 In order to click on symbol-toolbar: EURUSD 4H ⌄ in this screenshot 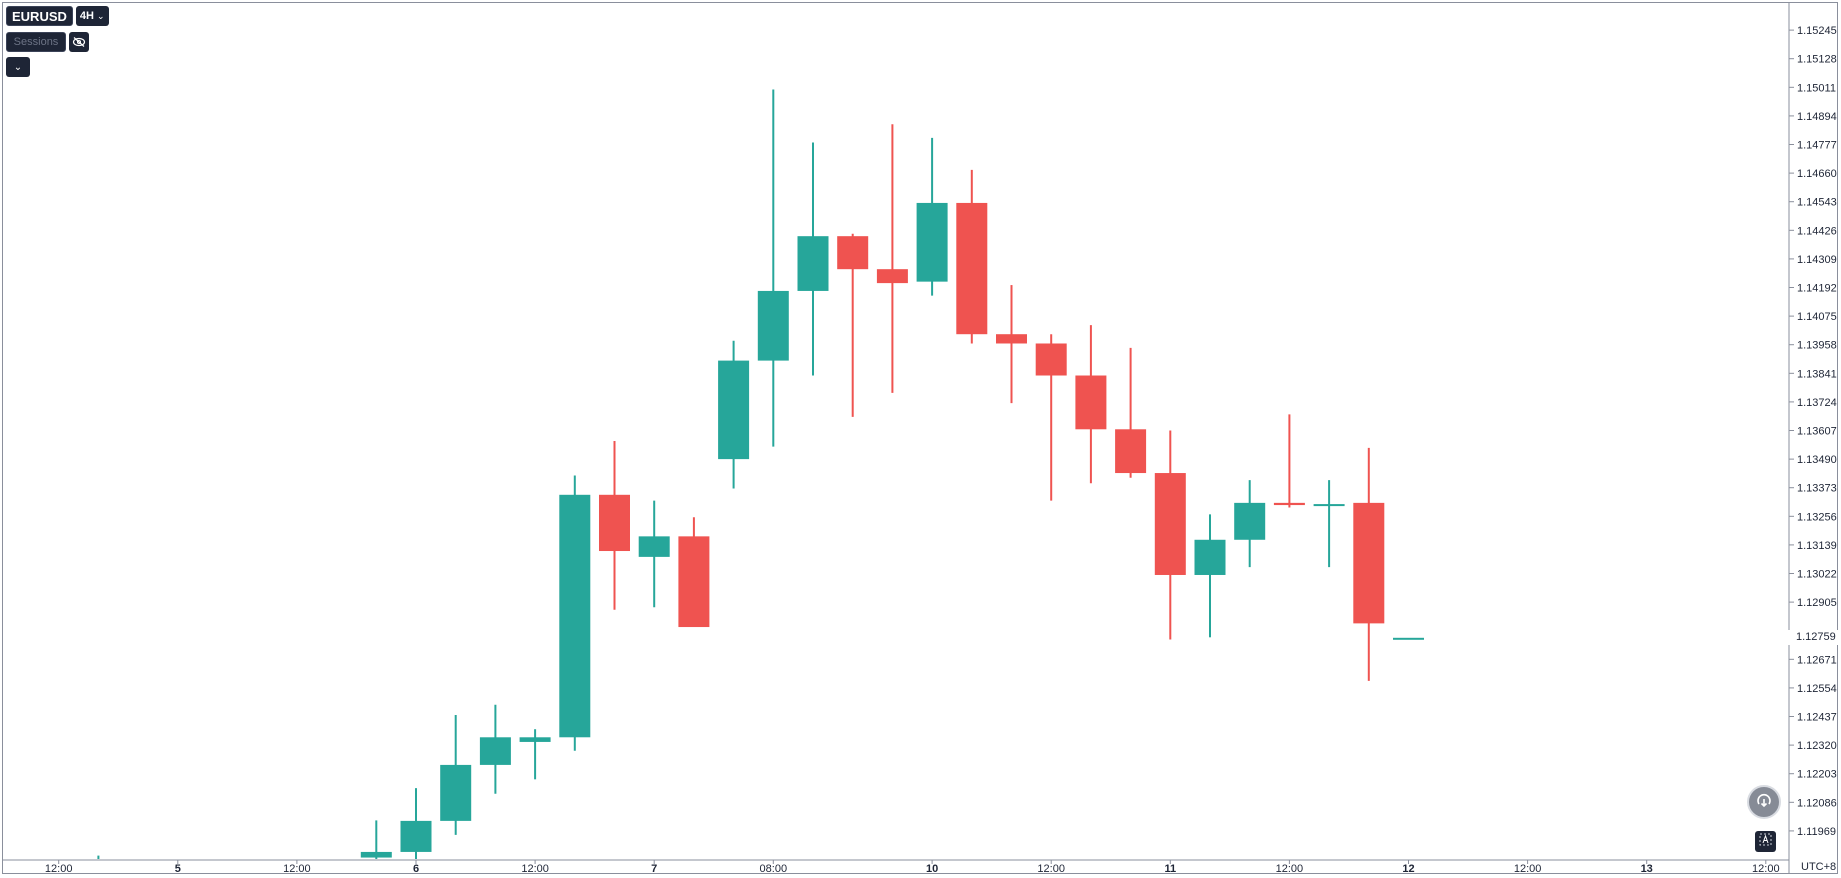, I will do `click(57, 16)`.